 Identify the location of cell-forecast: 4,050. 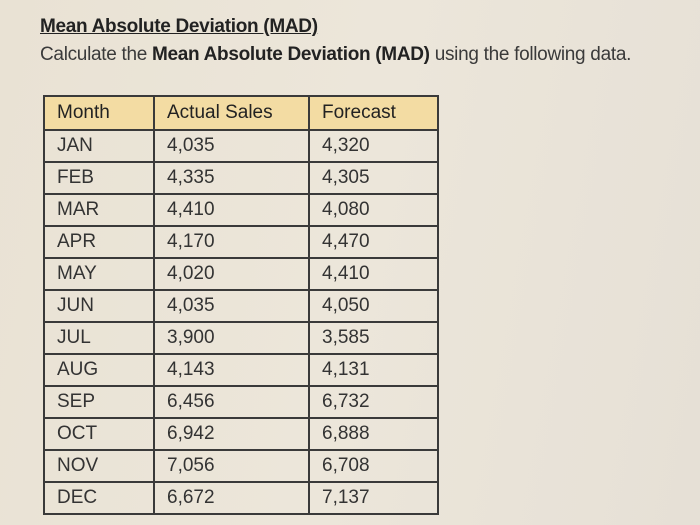
(373, 306).